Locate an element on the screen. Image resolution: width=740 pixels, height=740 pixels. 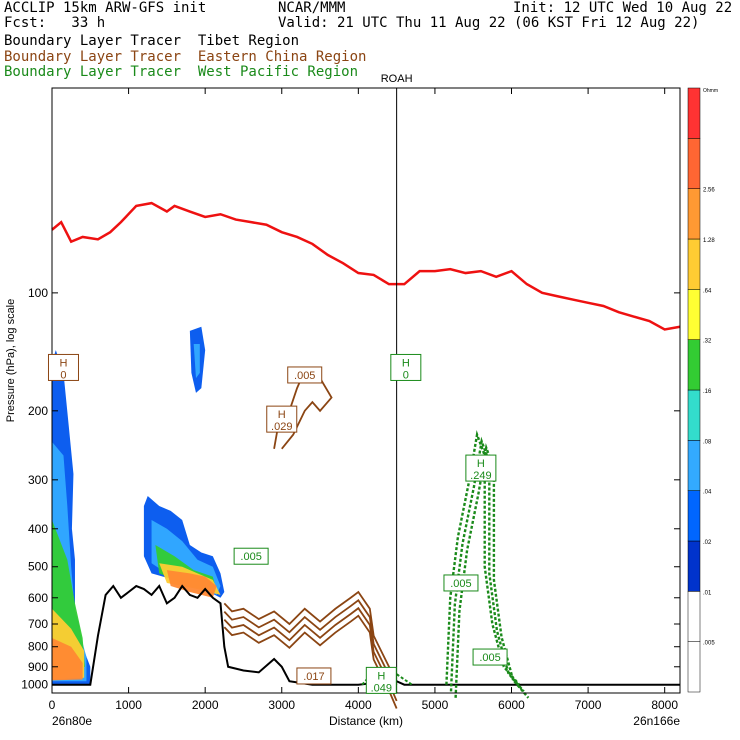
colorbar-label: .005 is located at coordinates (709, 644).